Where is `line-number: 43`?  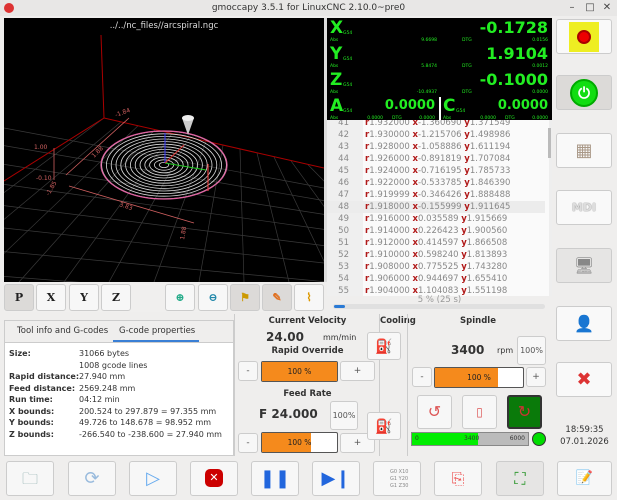 line-number: 43 is located at coordinates (343, 147).